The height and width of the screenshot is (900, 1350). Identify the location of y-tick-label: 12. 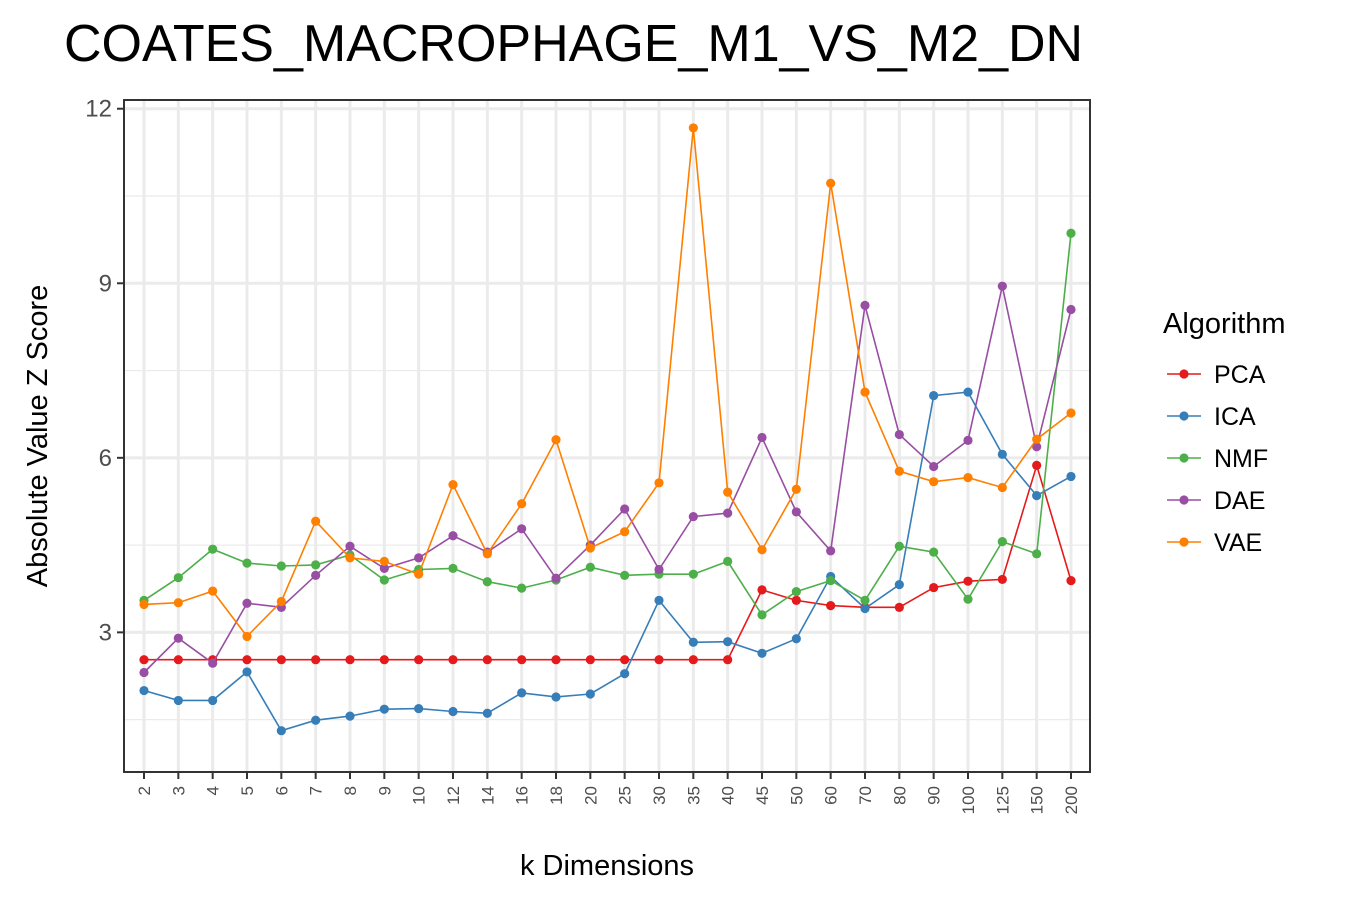
(98, 109).